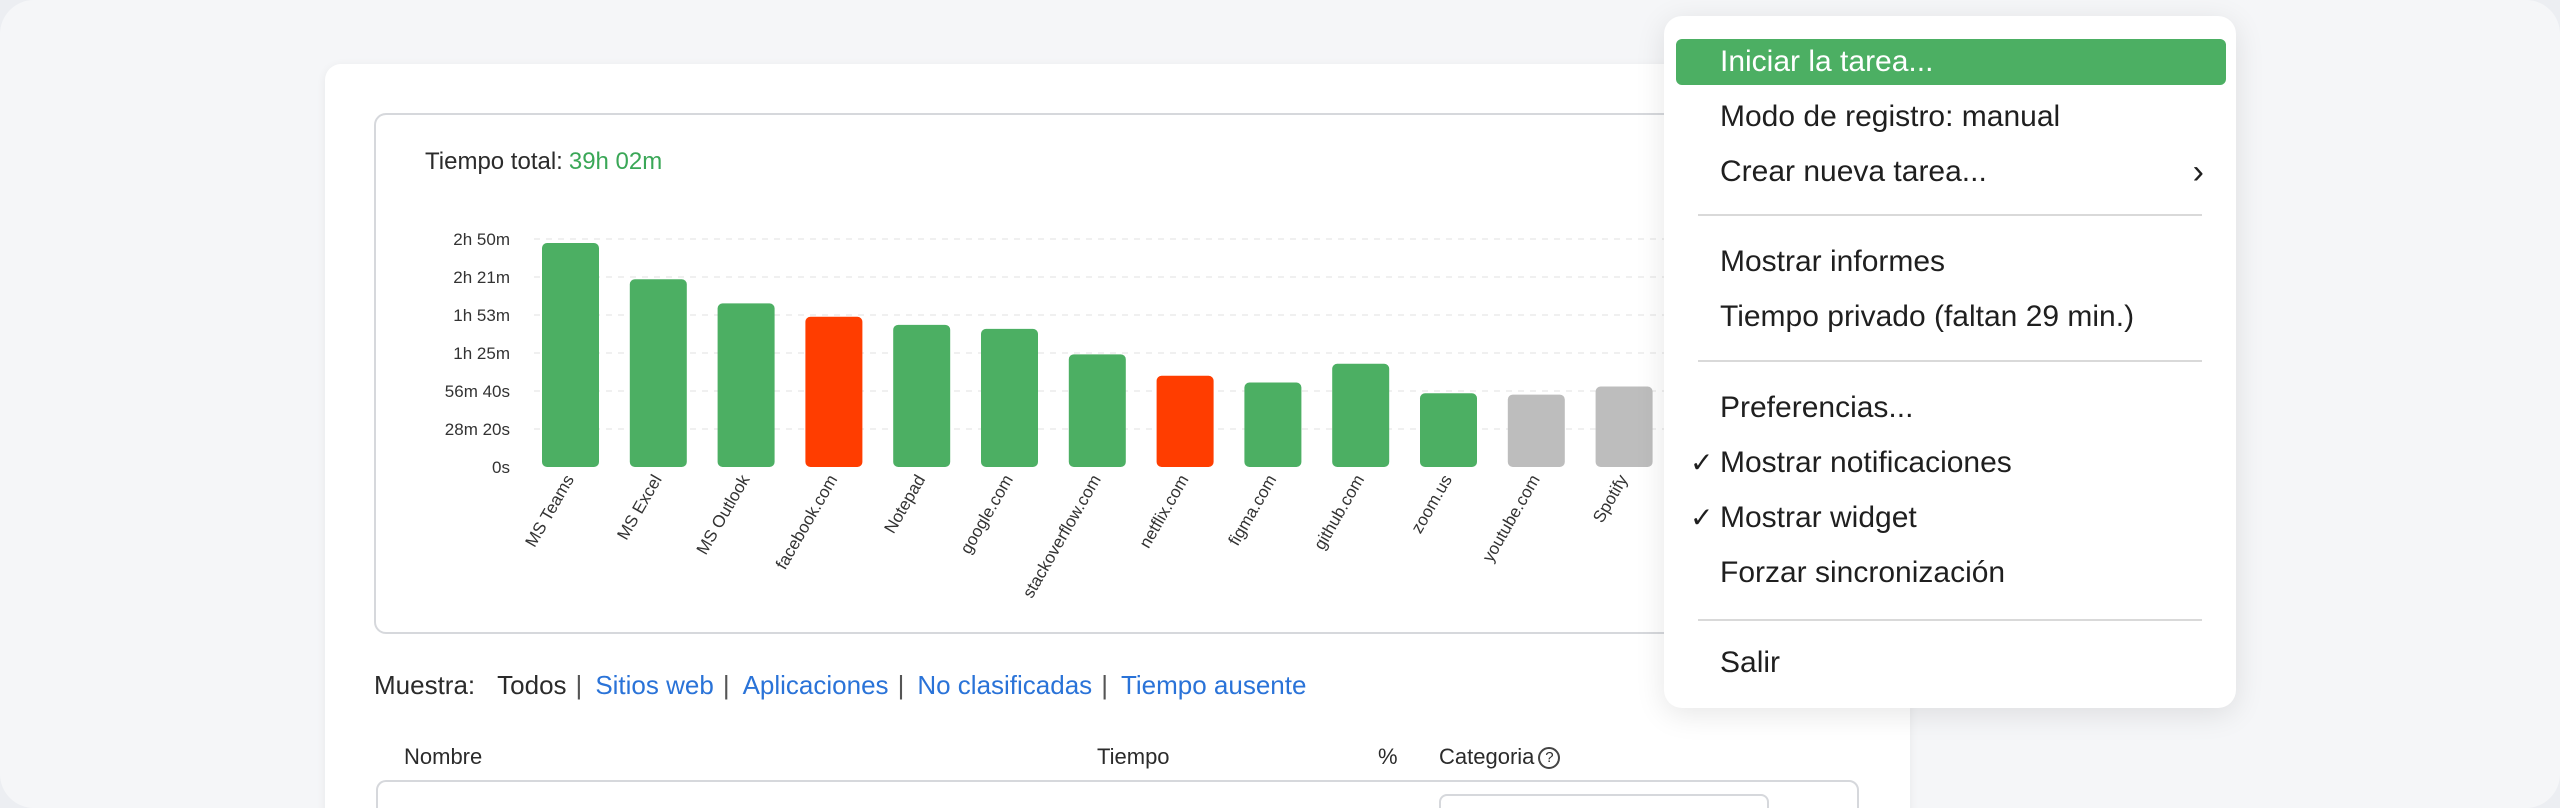  Describe the element at coordinates (1273, 424) in the screenshot. I see `bar-figma-com` at that location.